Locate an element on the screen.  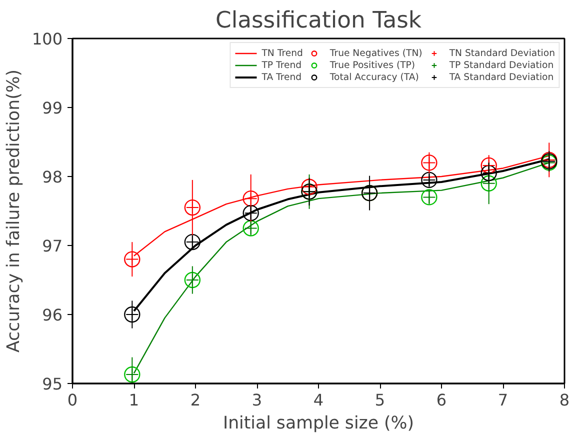
x-tick-label: 2 is located at coordinates (195, 400).